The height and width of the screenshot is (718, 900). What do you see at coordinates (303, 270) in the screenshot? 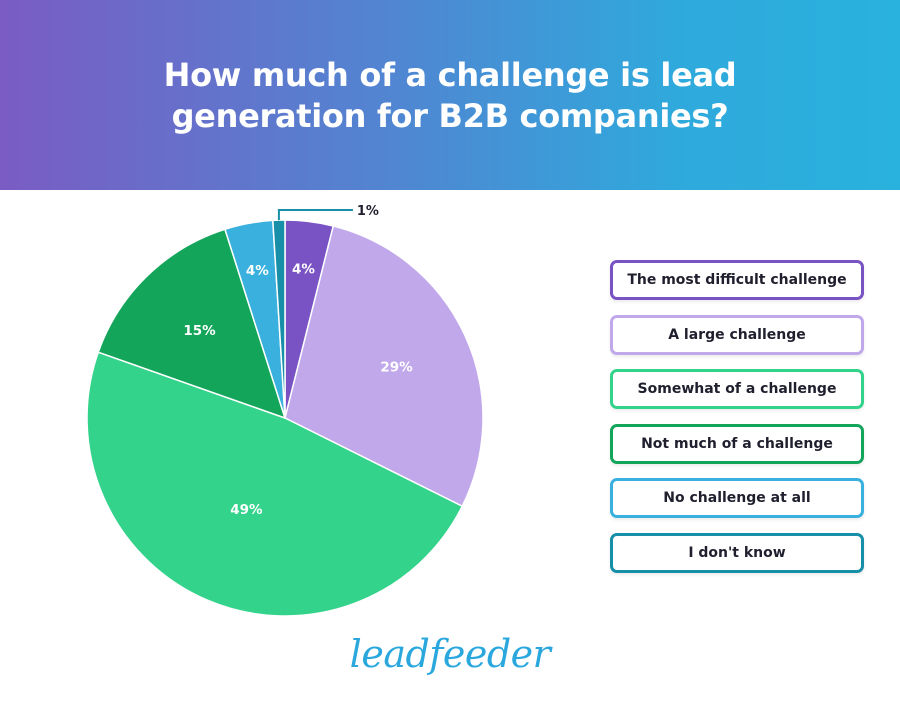
I see `slice-label-most-difficult: 4%` at bounding box center [303, 270].